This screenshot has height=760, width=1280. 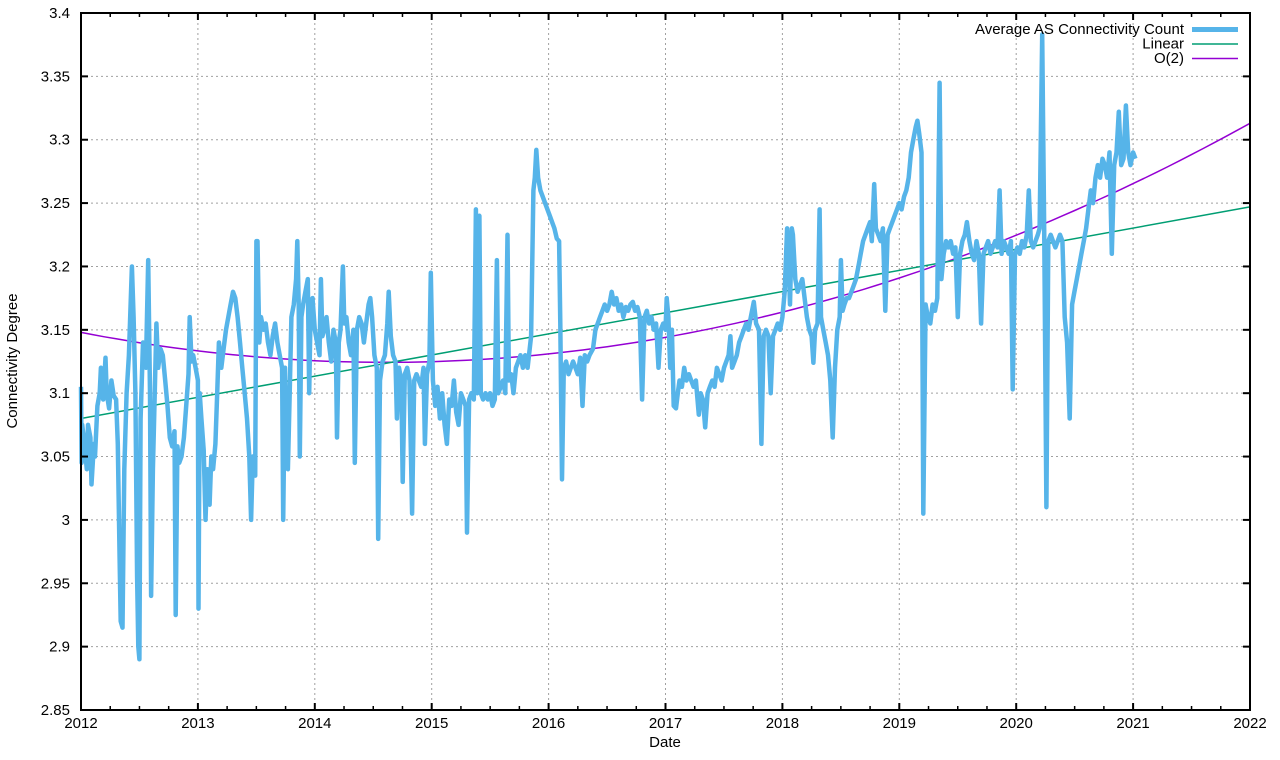 What do you see at coordinates (59, 647) in the screenshot?
I see `y-tick-label: 2.9` at bounding box center [59, 647].